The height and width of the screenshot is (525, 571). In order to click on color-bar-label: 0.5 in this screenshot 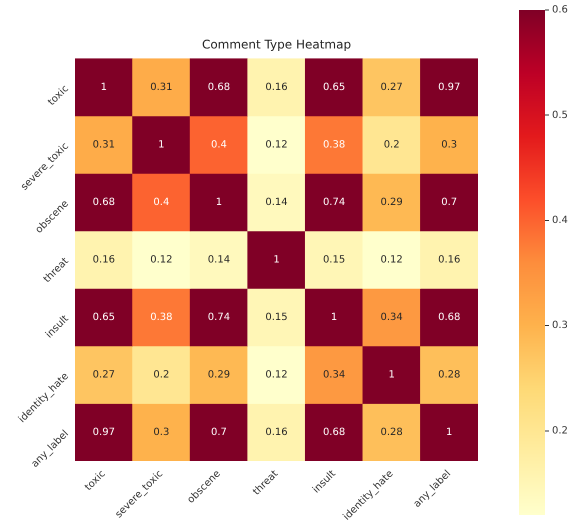, I will do `click(560, 115)`.